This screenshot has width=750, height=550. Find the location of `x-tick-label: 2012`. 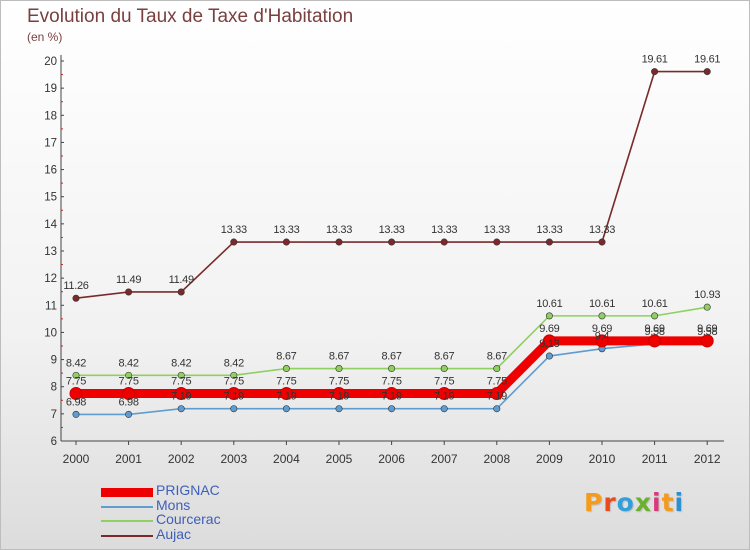

x-tick-label: 2012 is located at coordinates (707, 459).